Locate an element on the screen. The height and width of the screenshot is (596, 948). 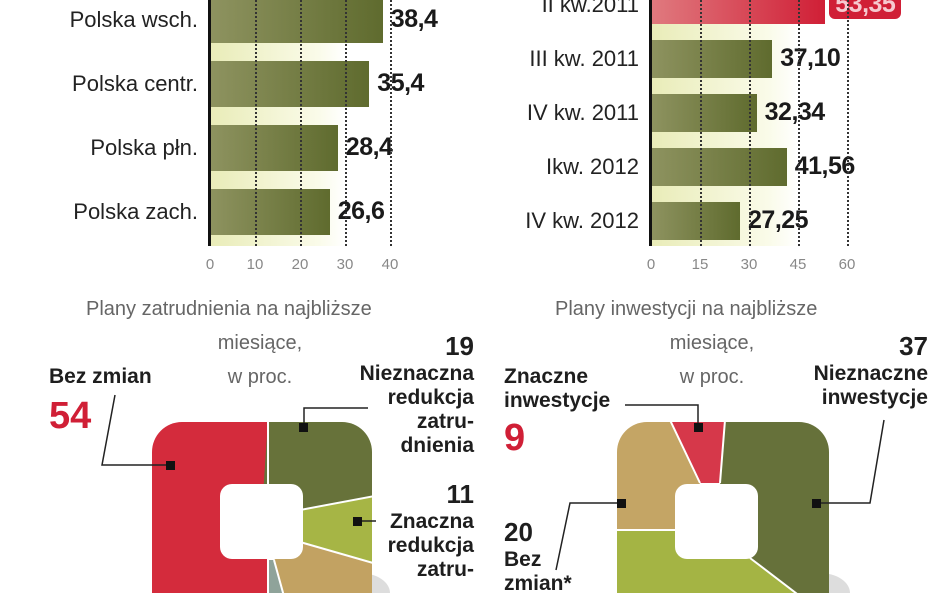
value-label: 37,10 is located at coordinates (810, 58).